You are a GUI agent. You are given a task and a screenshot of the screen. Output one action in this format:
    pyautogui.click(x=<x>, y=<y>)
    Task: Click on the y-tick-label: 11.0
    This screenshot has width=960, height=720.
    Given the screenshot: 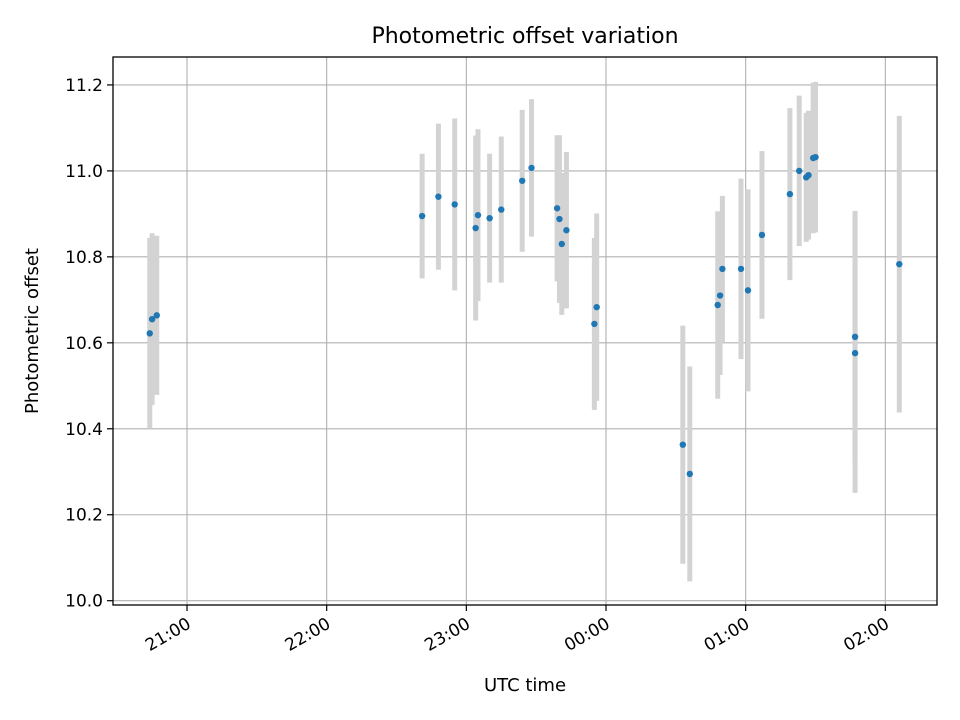 What is the action you would take?
    pyautogui.click(x=84, y=172)
    